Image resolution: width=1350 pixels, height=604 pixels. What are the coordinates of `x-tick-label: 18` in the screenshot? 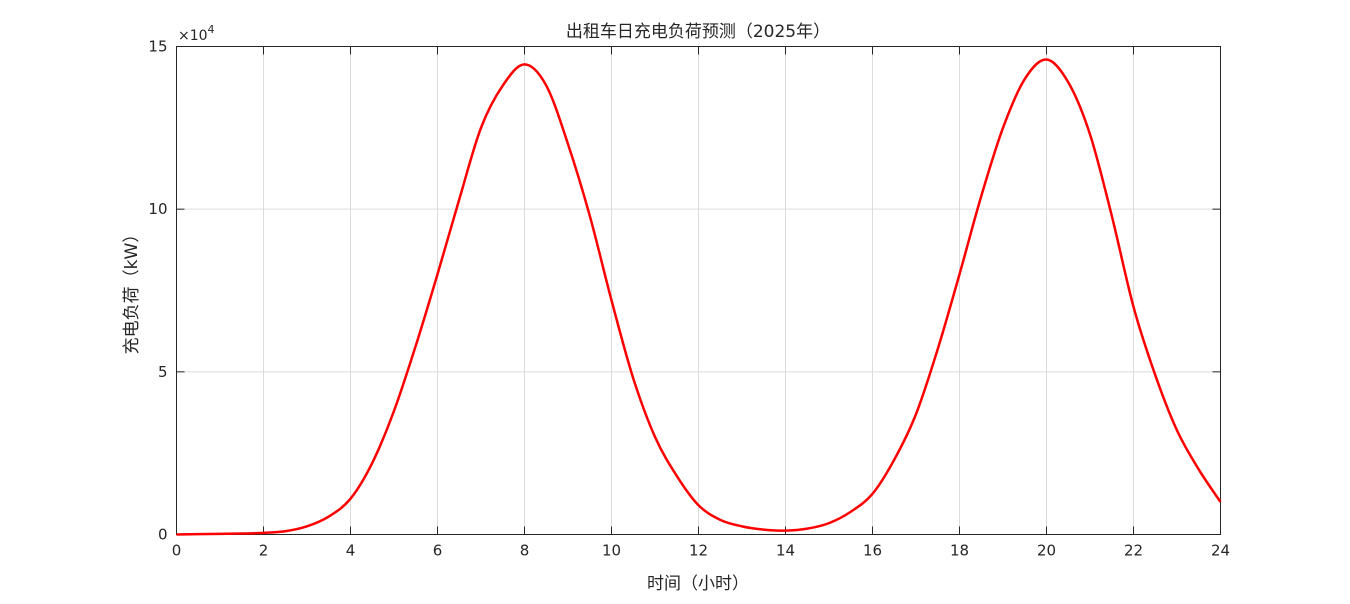 It's located at (959, 551).